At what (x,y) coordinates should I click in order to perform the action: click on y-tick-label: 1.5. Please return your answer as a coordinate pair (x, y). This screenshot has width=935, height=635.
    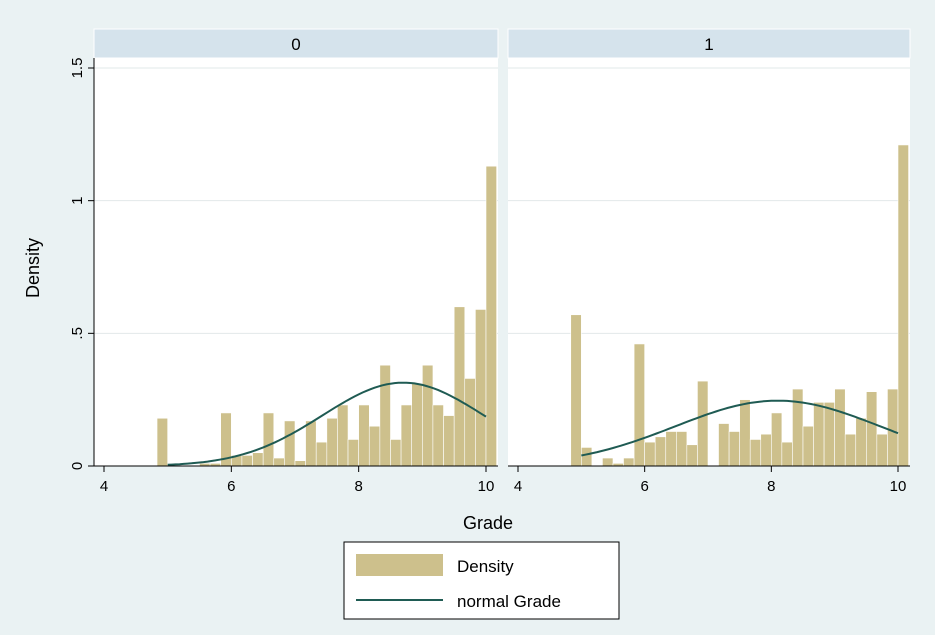
    Looking at the image, I should click on (77, 68).